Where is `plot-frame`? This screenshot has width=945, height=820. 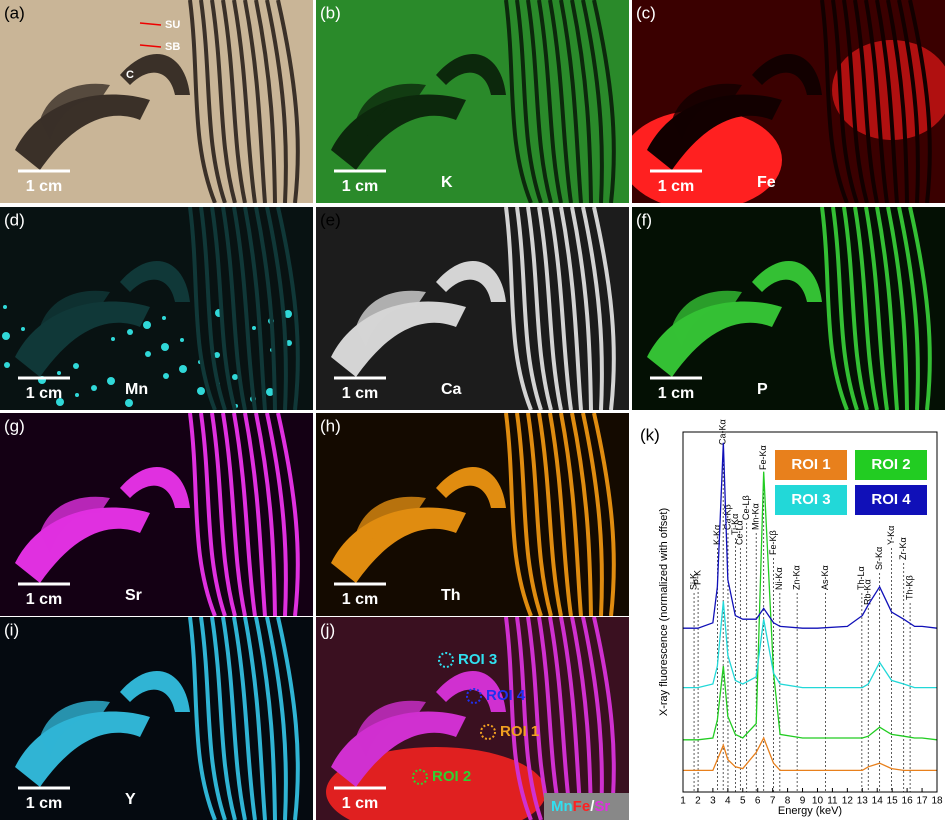 plot-frame is located at coordinates (810, 612).